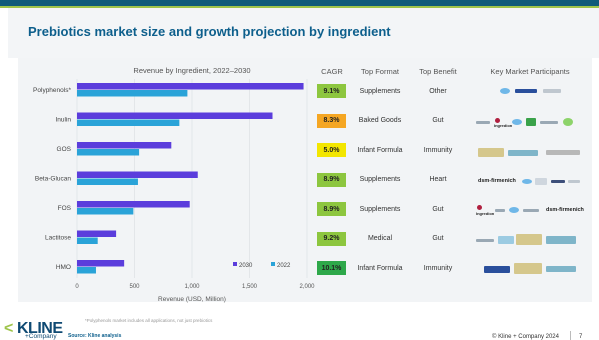  What do you see at coordinates (438, 179) in the screenshot?
I see `top-benefit-cell: Heart` at bounding box center [438, 179].